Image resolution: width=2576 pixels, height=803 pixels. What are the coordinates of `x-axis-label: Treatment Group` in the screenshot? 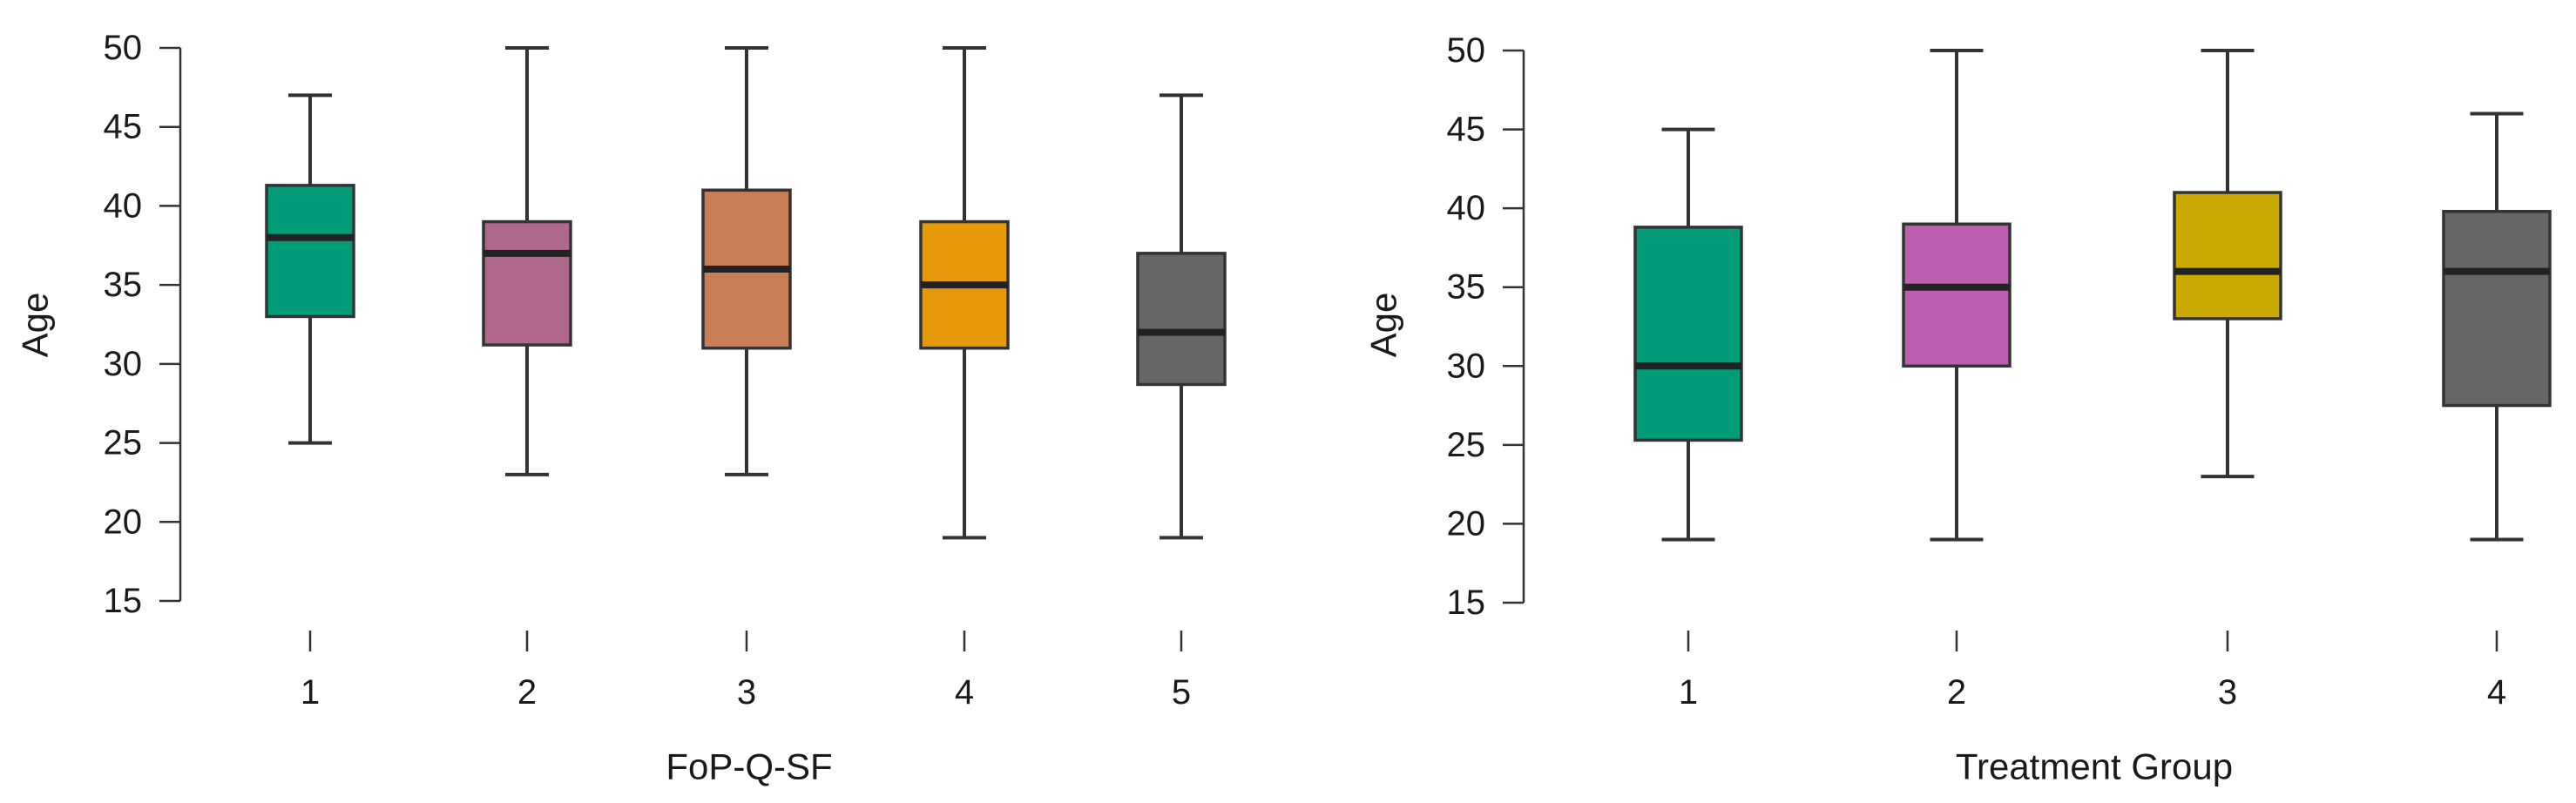 It's located at (2094, 766).